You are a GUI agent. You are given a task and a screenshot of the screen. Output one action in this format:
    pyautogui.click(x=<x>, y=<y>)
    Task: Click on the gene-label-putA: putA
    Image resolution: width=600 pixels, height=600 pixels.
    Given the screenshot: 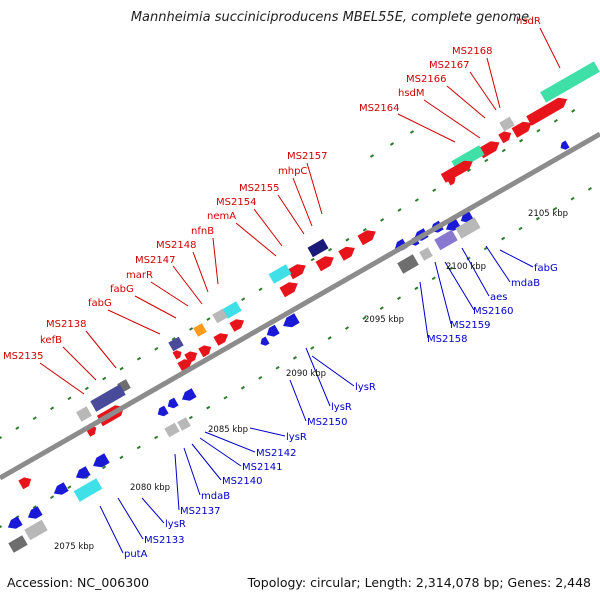 What is the action you would take?
    pyautogui.click(x=136, y=554)
    